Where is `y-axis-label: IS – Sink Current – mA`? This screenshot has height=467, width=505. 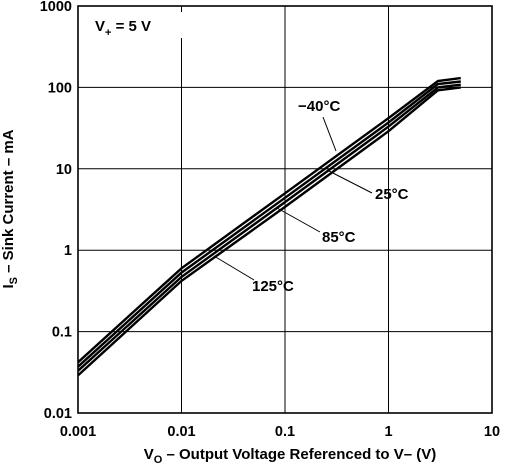 y-axis-label: IS – Sink Current – mA is located at coordinates (10, 208).